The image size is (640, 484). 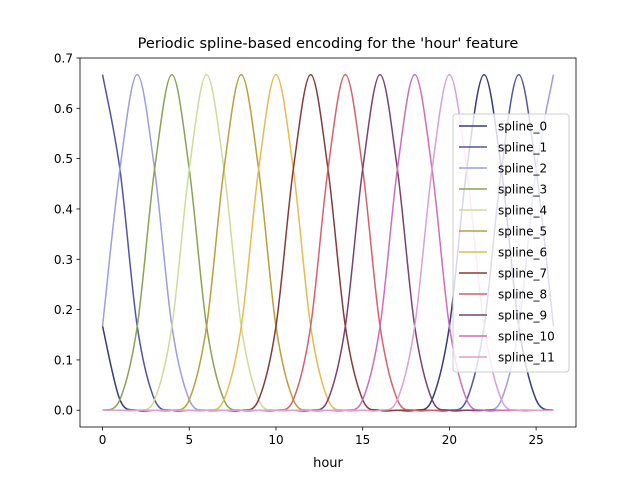 I want to click on legend-label-spline_11: spline_11, so click(x=526, y=358).